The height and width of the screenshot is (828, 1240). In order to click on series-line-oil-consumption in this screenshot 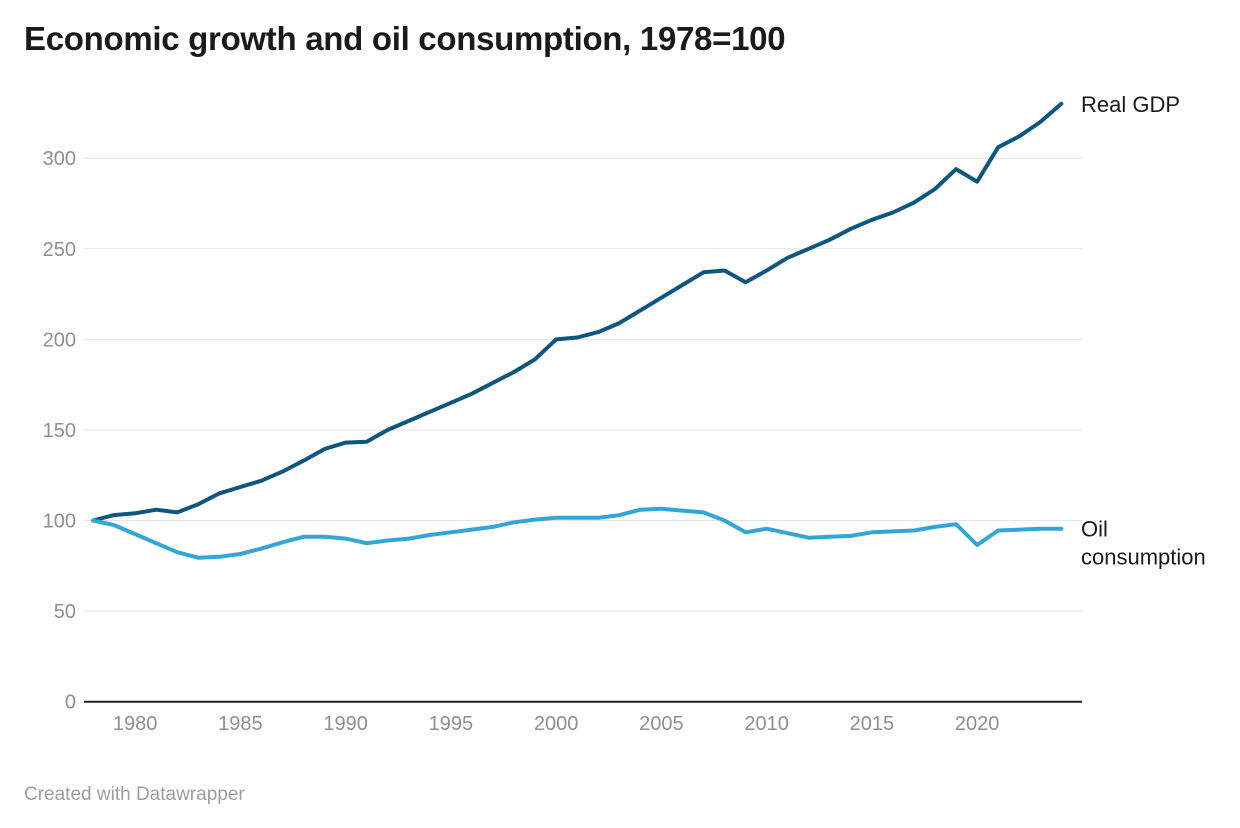, I will do `click(577, 533)`.